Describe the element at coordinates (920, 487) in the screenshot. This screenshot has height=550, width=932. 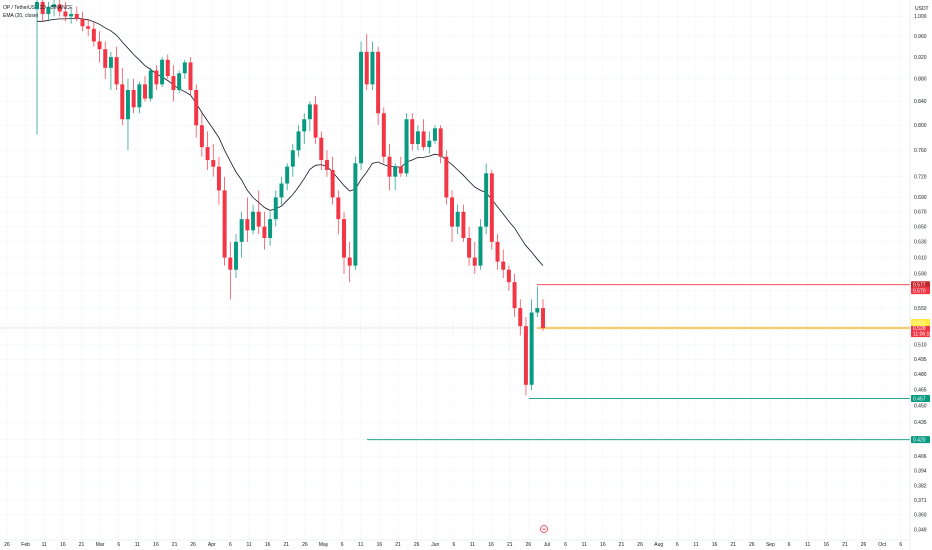
I see `price-tick-label: 0.382` at that location.